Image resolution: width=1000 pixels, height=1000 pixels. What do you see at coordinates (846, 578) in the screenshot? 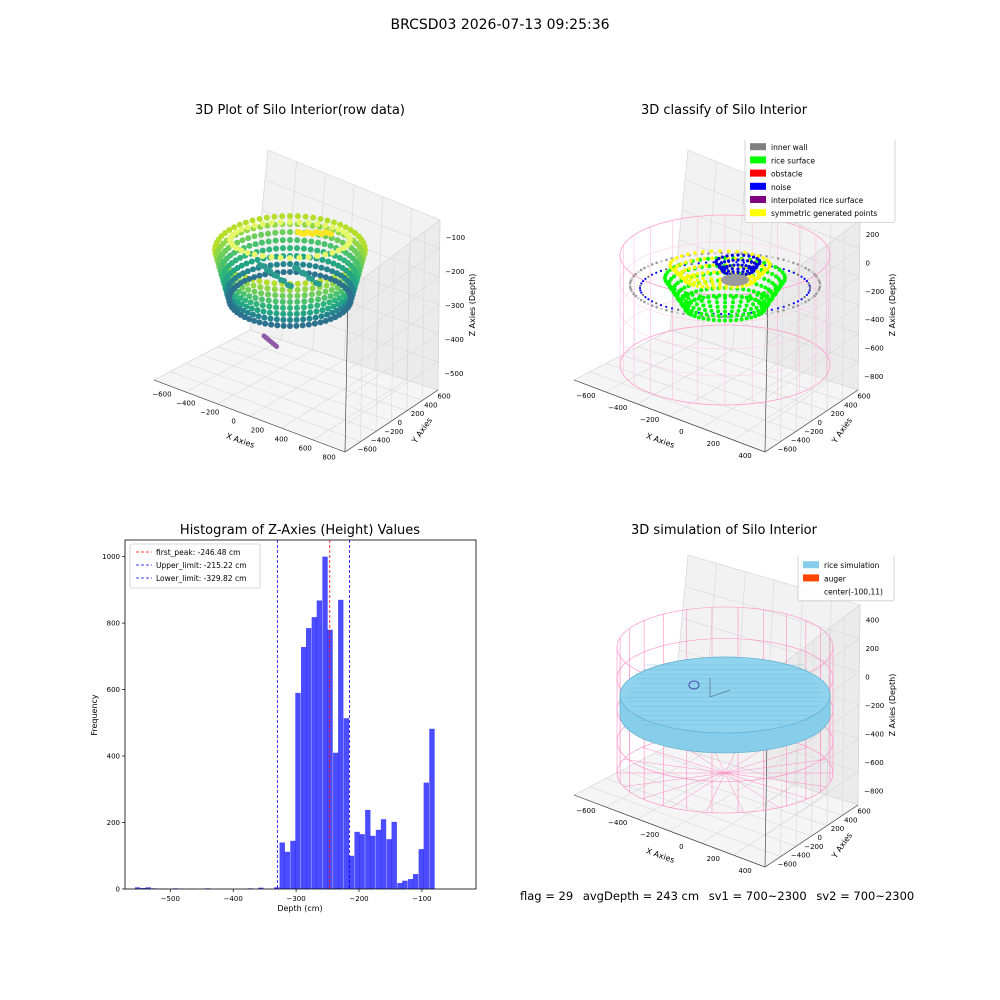
I see `plot-legend: silo rice simulation auger center(-100,11)` at bounding box center [846, 578].